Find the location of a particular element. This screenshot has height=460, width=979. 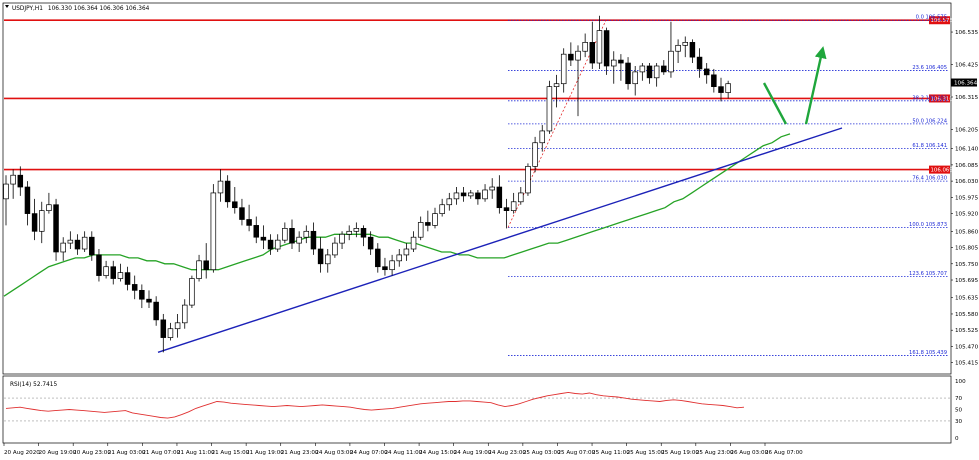

level-price-label: 106.573 is located at coordinates (942, 21).